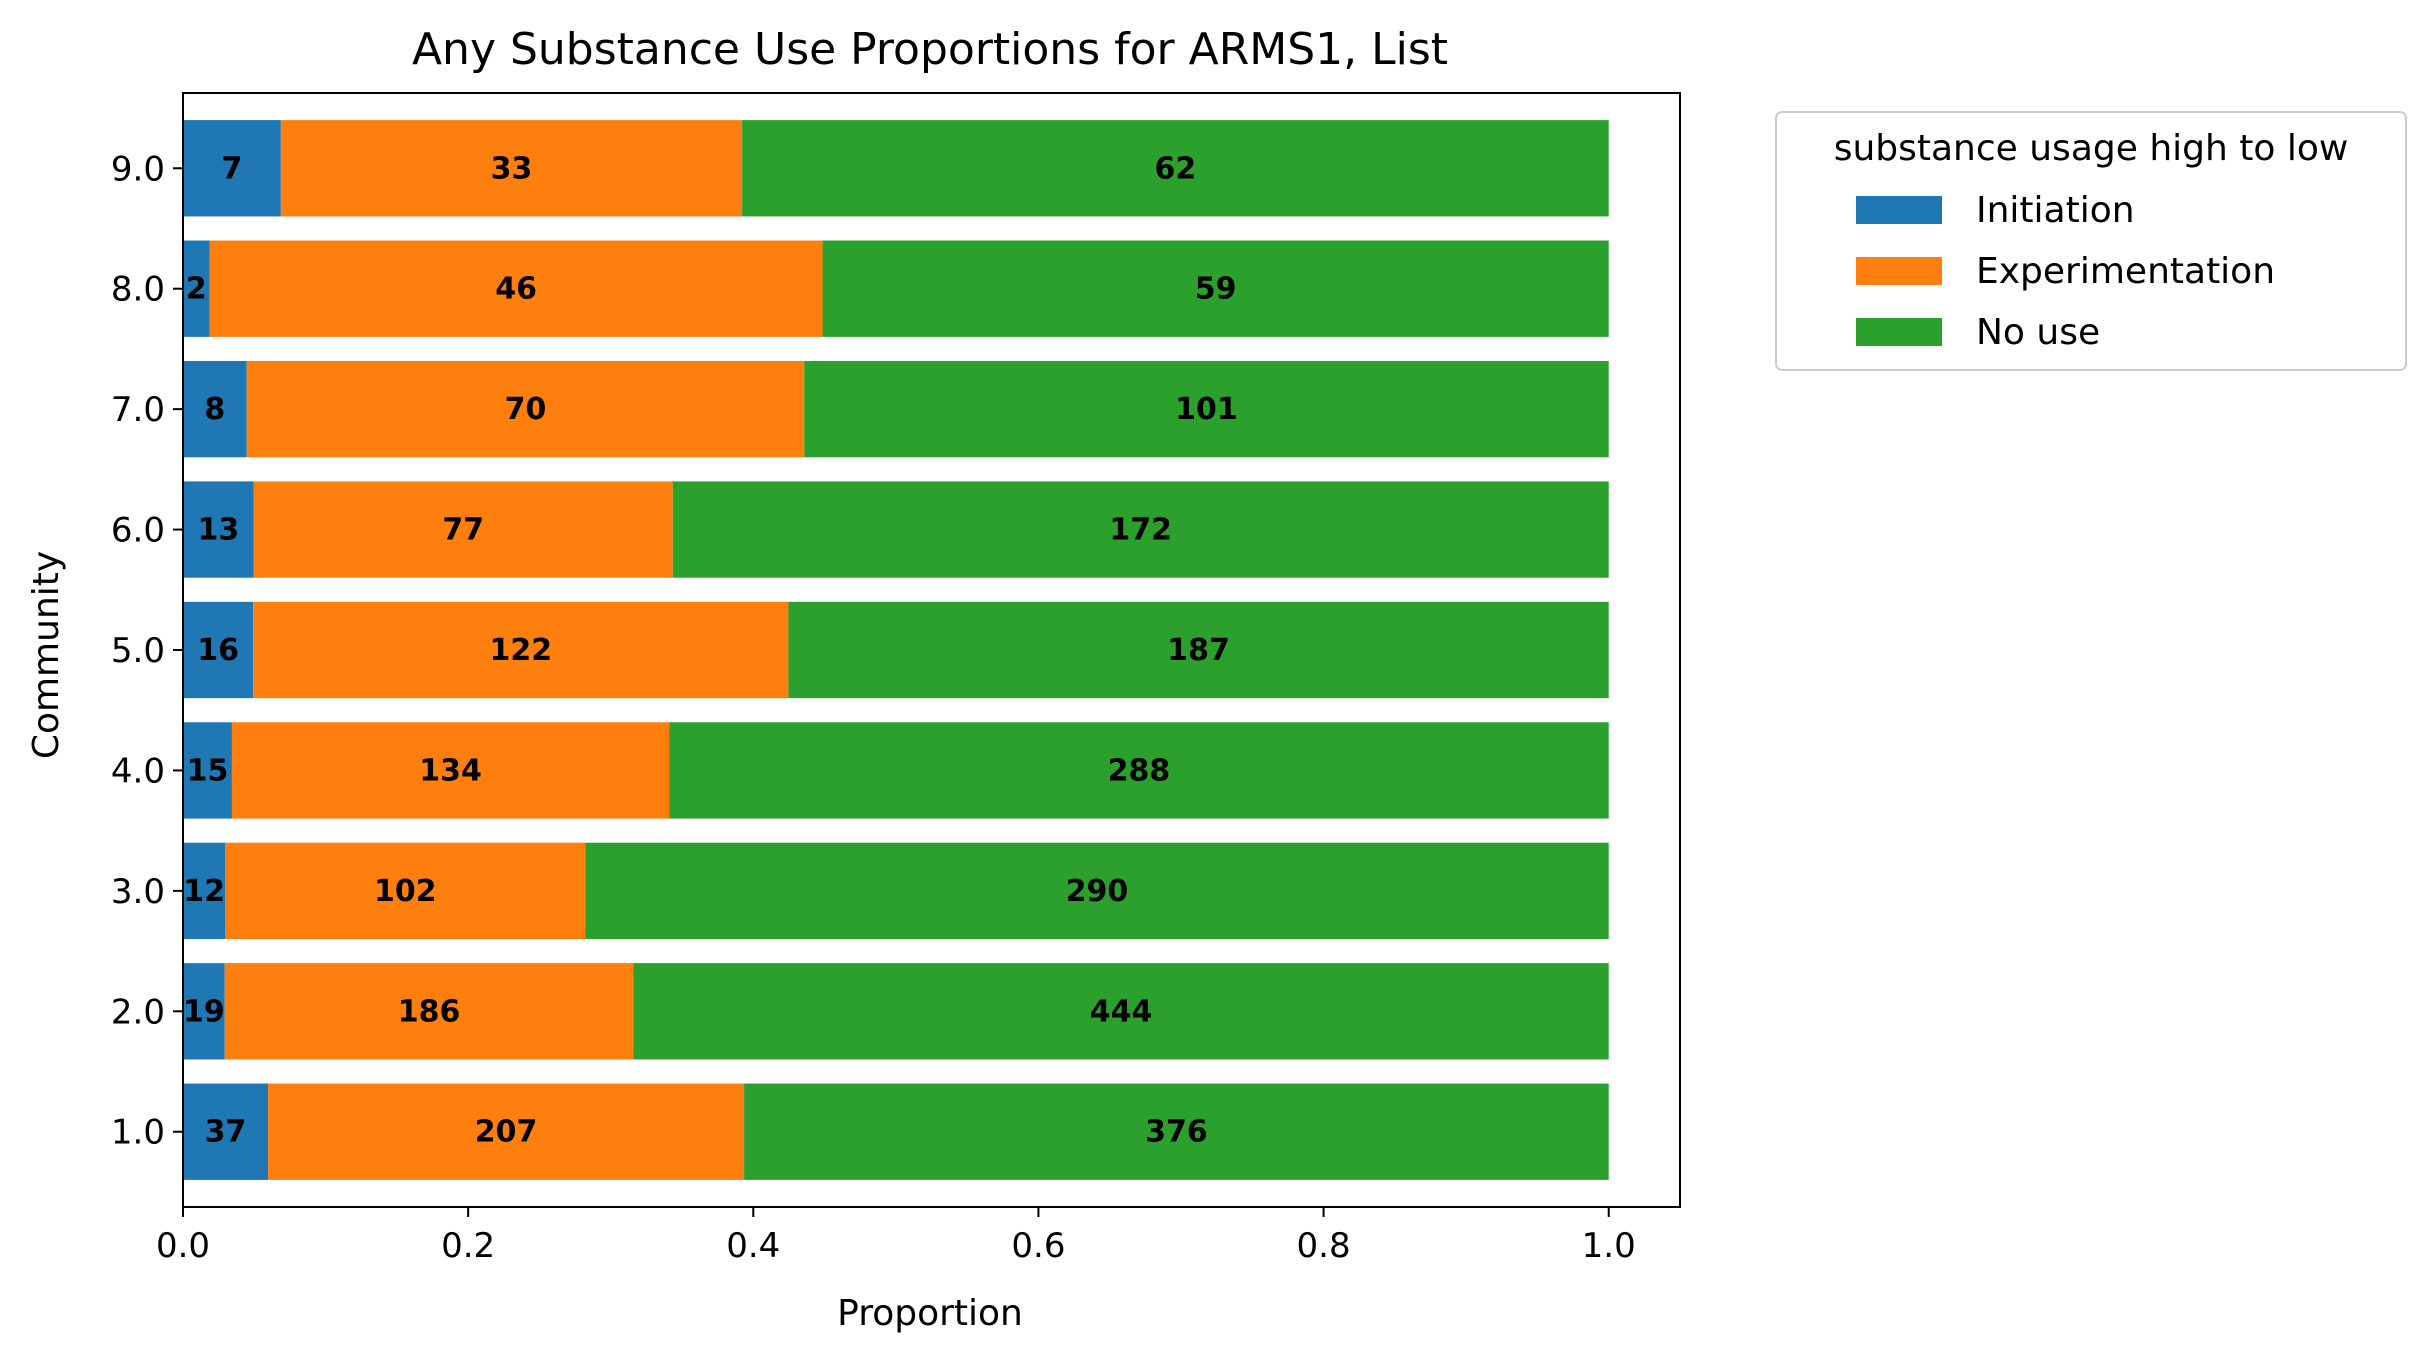 Image resolution: width=2423 pixels, height=1362 pixels. I want to click on x-tick-label: 0.6, so click(1038, 1246).